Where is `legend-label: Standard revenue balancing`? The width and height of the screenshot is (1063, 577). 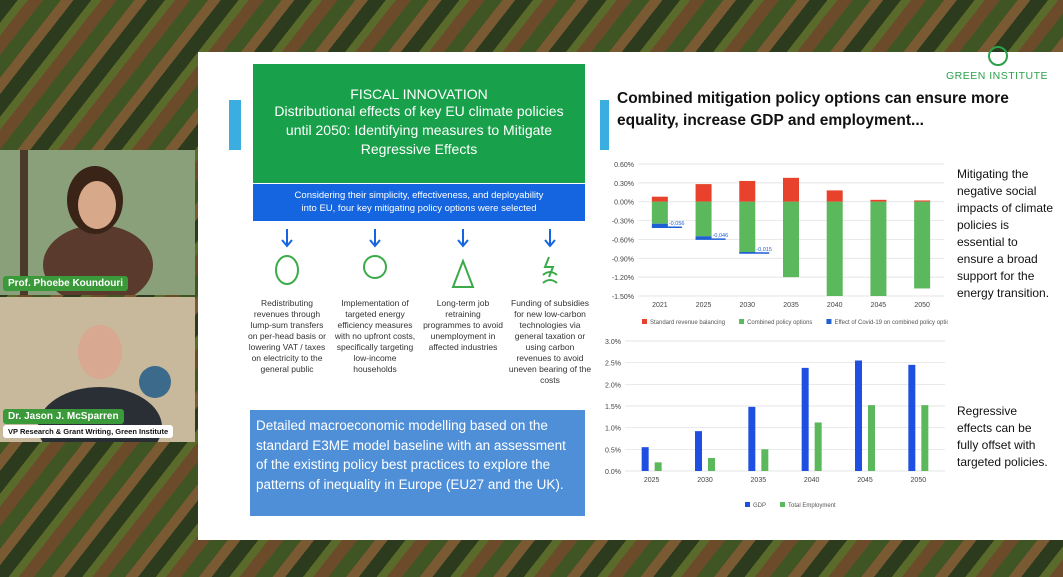
legend-label: Standard revenue balancing is located at coordinates (687, 323).